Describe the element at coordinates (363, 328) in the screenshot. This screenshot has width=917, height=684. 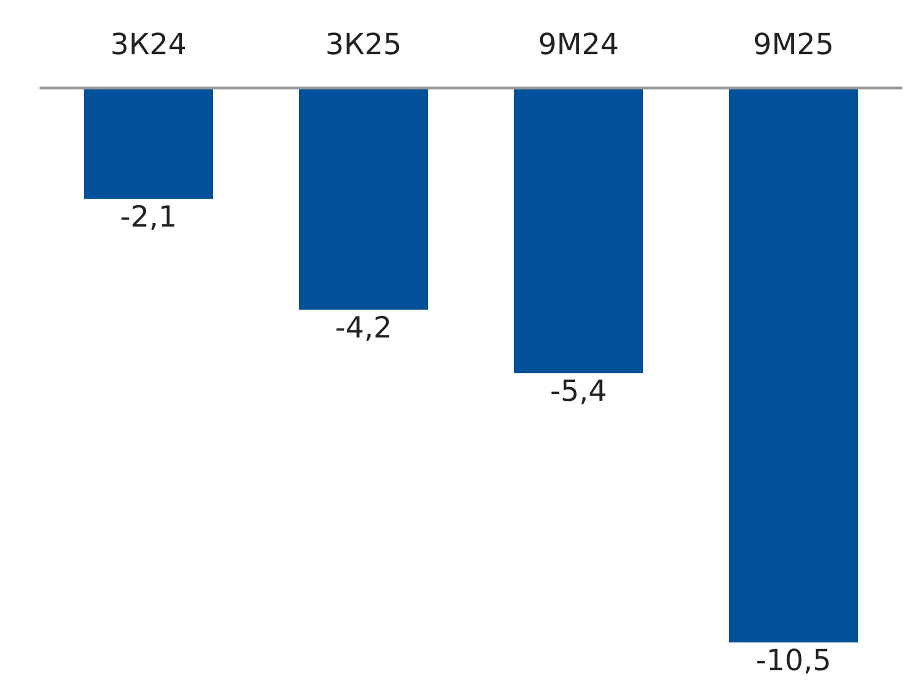
I see `data-label: -4,2` at that location.